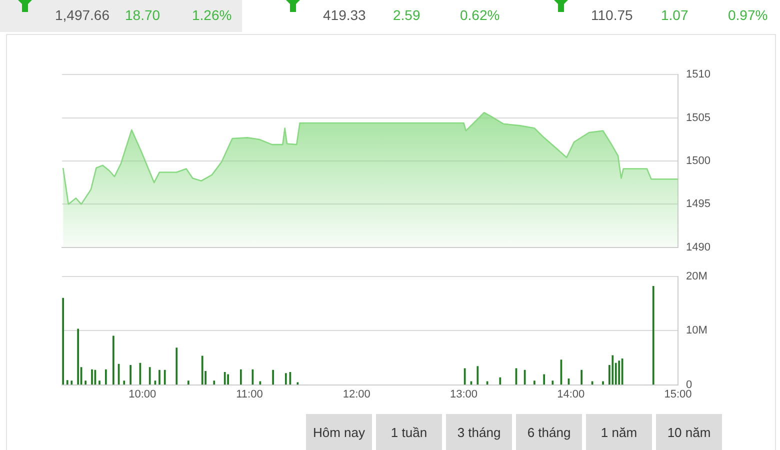 The height and width of the screenshot is (450, 780). What do you see at coordinates (479, 432) in the screenshot?
I see `text: 3 tháng` at bounding box center [479, 432].